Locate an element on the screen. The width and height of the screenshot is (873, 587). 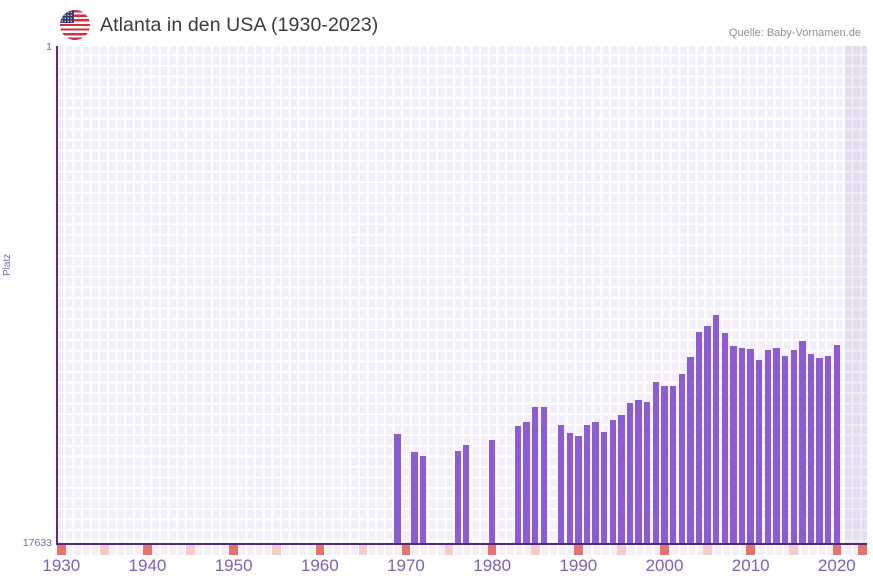
x-axis-line is located at coordinates (461, 544).